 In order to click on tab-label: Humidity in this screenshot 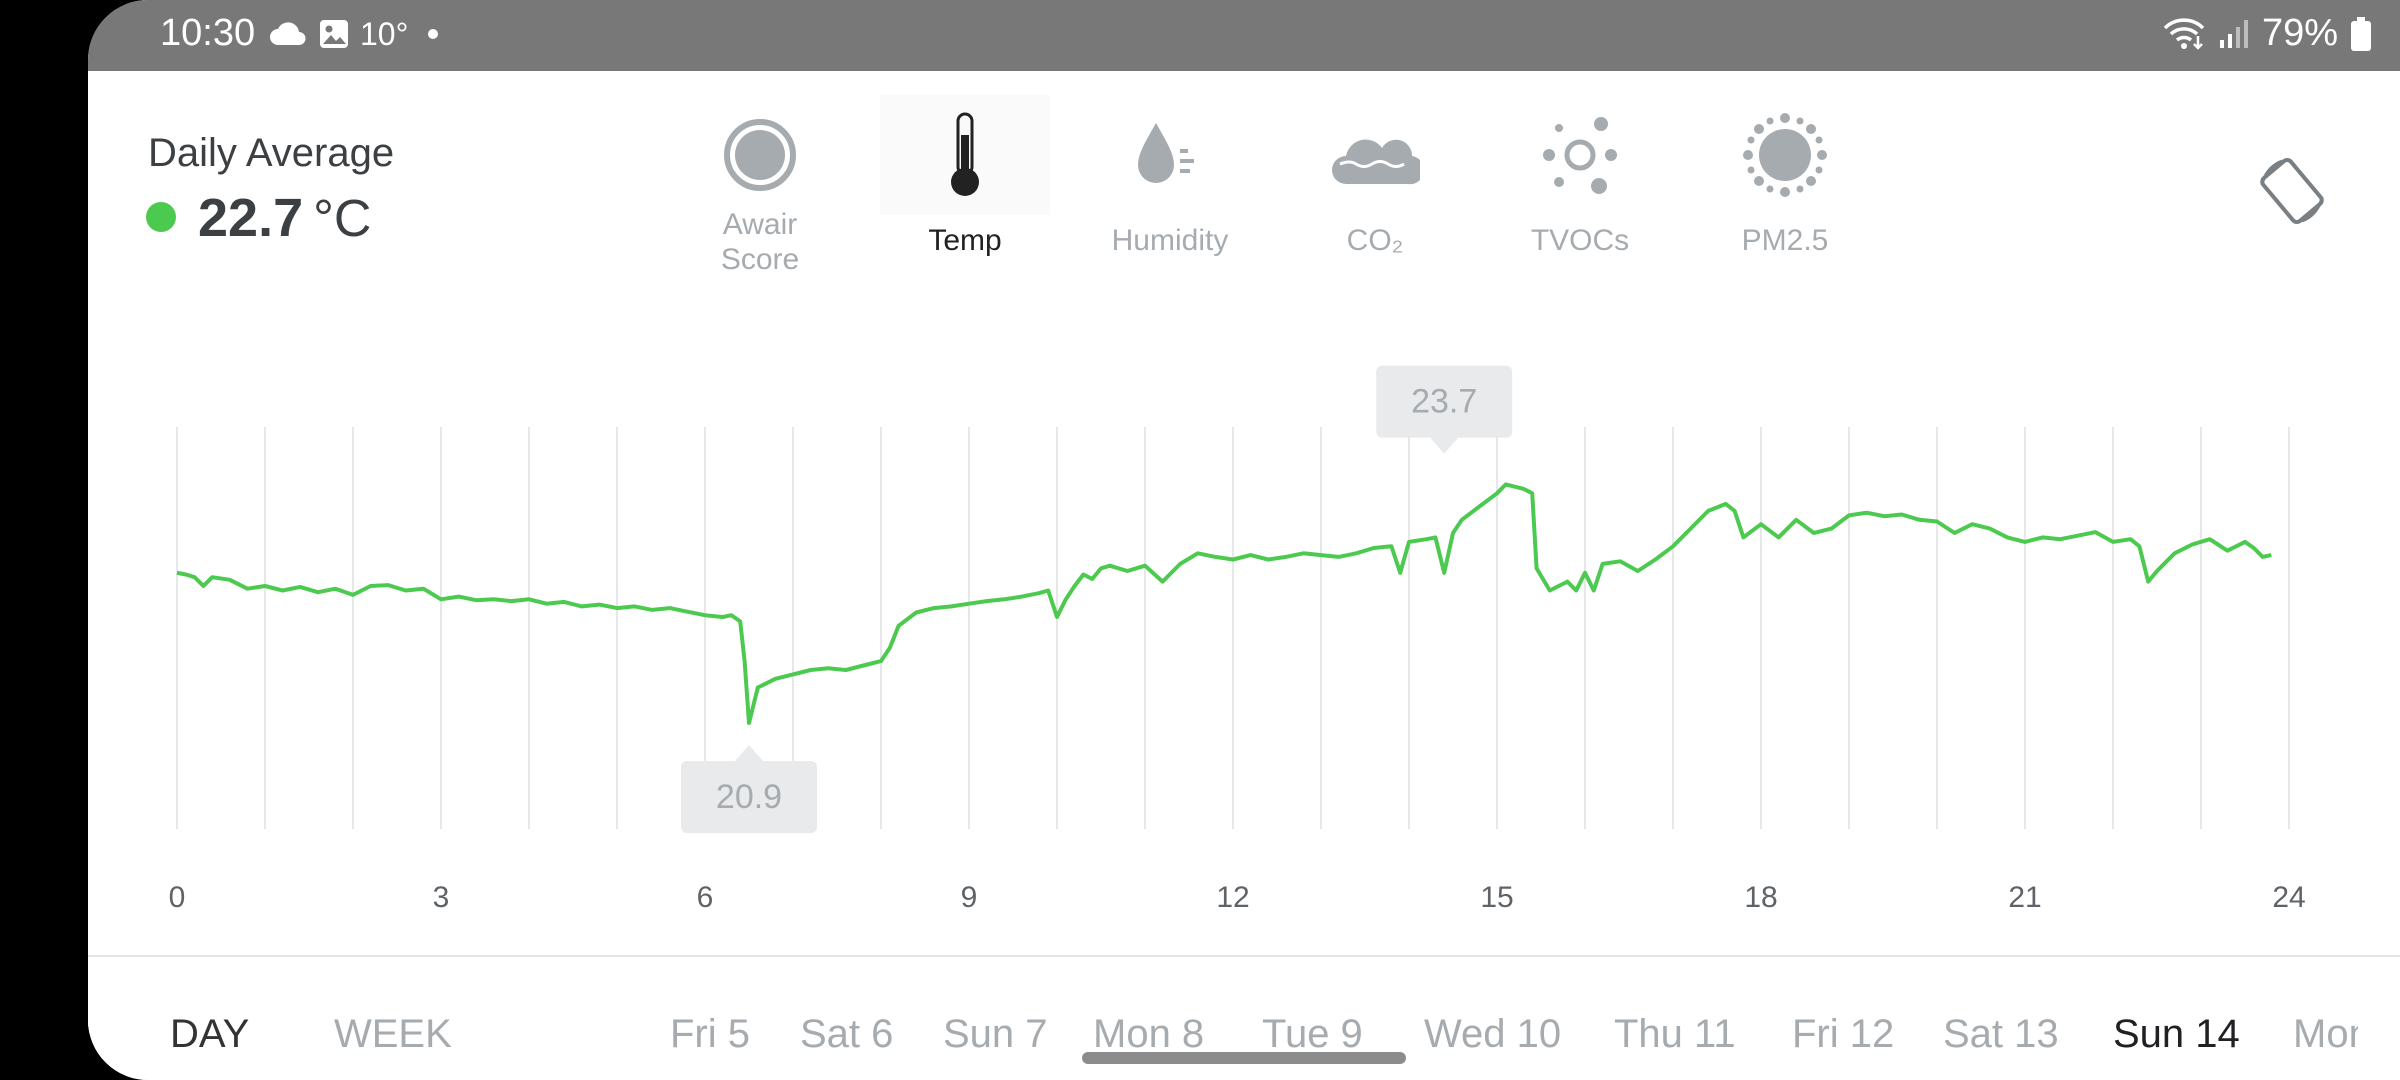, I will do `click(1170, 240)`.